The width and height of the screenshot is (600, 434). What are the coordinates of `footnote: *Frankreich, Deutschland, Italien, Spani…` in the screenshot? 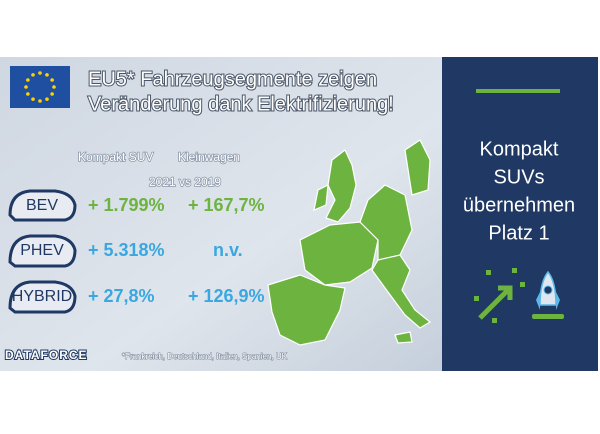 It's located at (205, 356).